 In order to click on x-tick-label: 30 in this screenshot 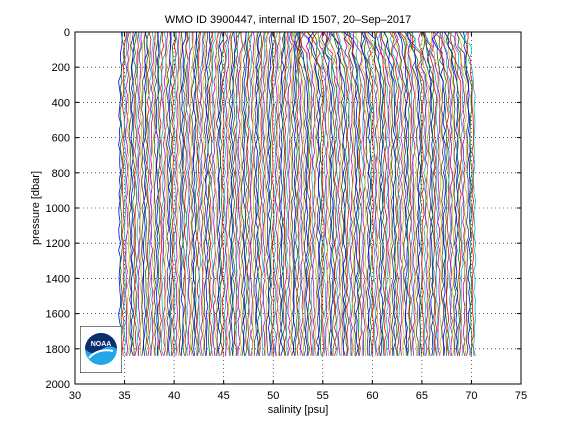, I will do `click(75, 396)`.